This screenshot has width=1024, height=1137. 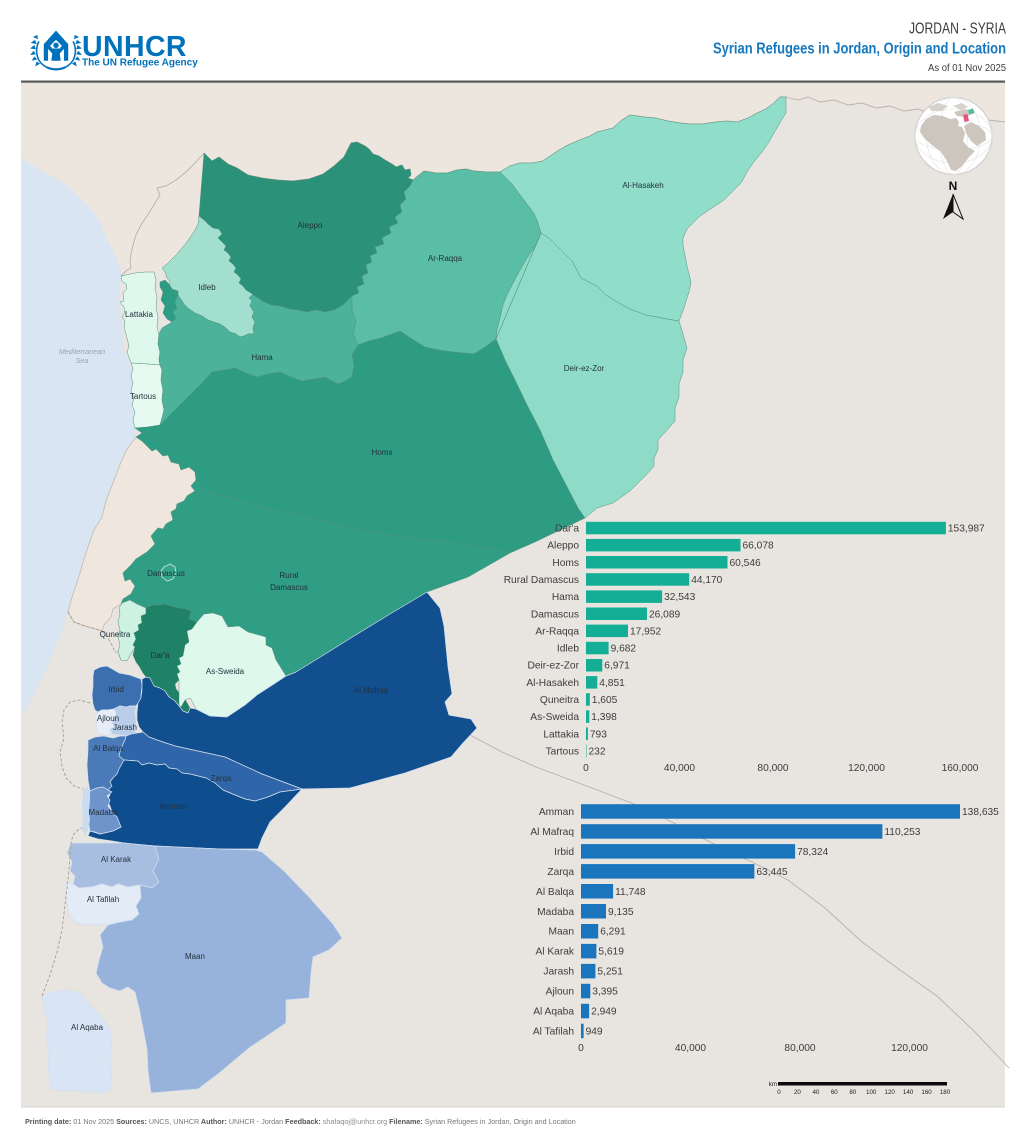 I want to click on svg-text: 4,851, so click(x=612, y=683).